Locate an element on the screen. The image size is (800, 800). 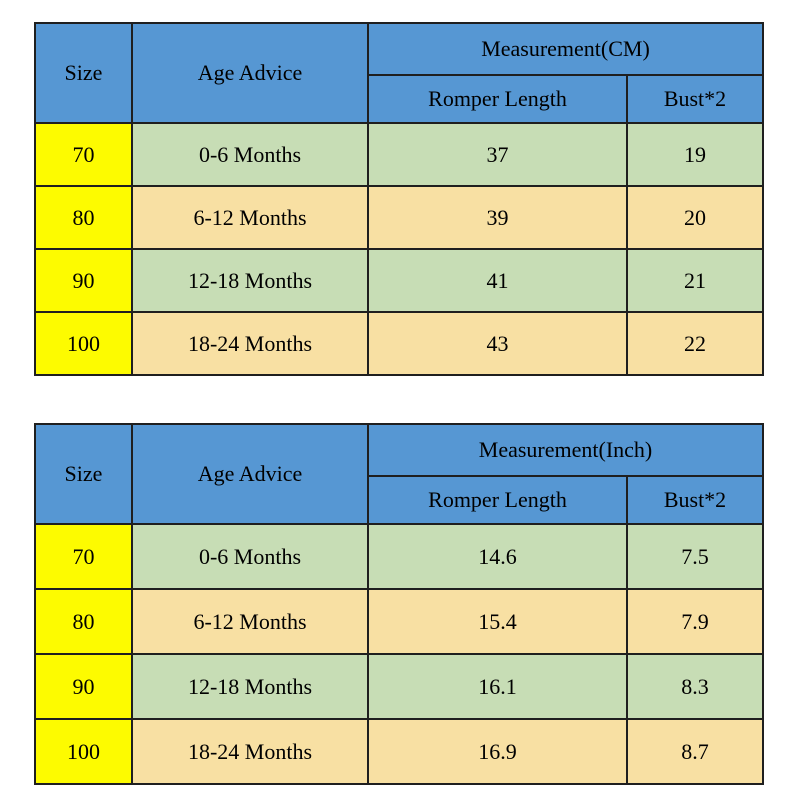
romper-length-value-cell: 41 is located at coordinates (497, 280).